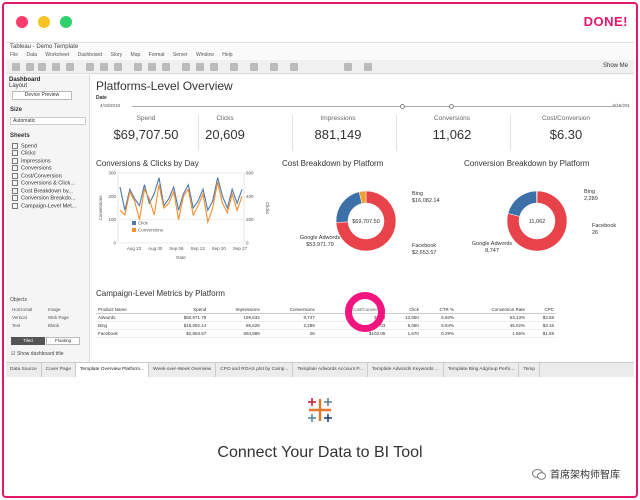 Image resolution: width=640 pixels, height=500 pixels. I want to click on object-horizontal: Horizontal, so click(22, 309).